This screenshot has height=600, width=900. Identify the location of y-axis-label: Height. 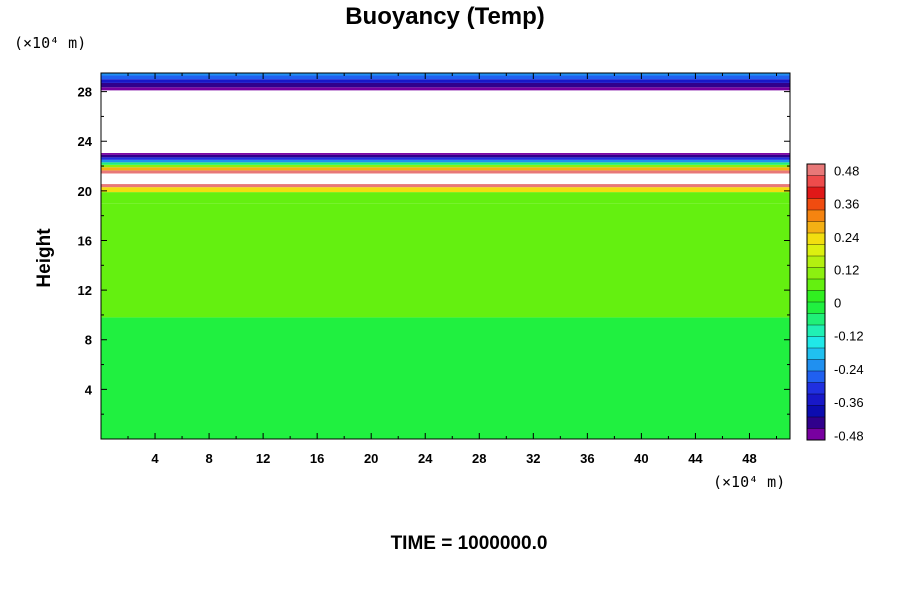
(44, 258).